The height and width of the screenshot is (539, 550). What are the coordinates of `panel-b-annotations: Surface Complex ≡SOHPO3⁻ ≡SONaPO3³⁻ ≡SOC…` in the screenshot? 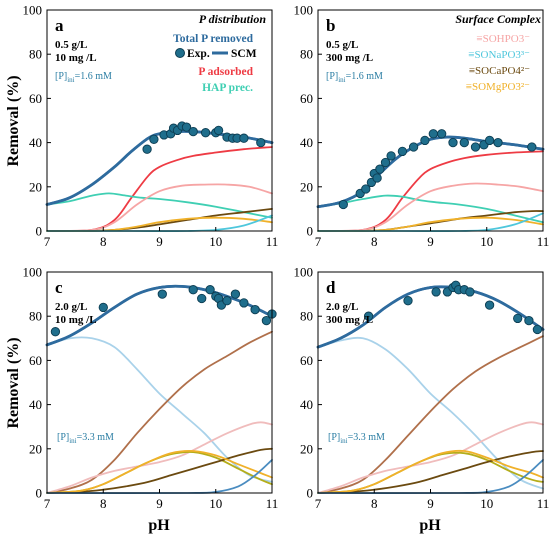 It's located at (498, 52).